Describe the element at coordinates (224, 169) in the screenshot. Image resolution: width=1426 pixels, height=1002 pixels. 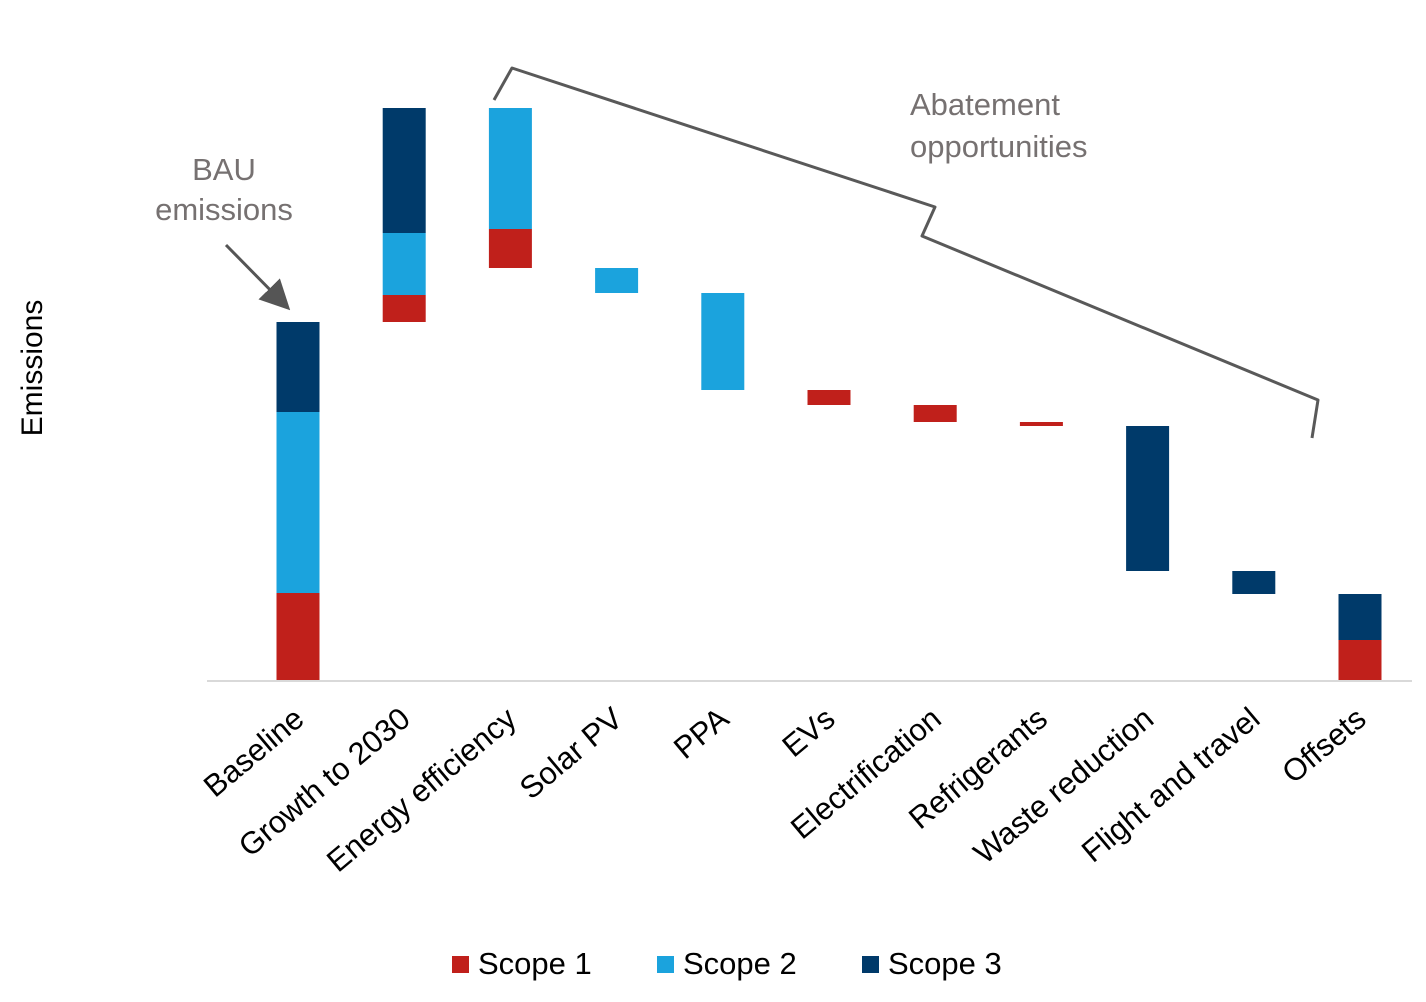
I see `bau-annotation-line-1: BAU` at that location.